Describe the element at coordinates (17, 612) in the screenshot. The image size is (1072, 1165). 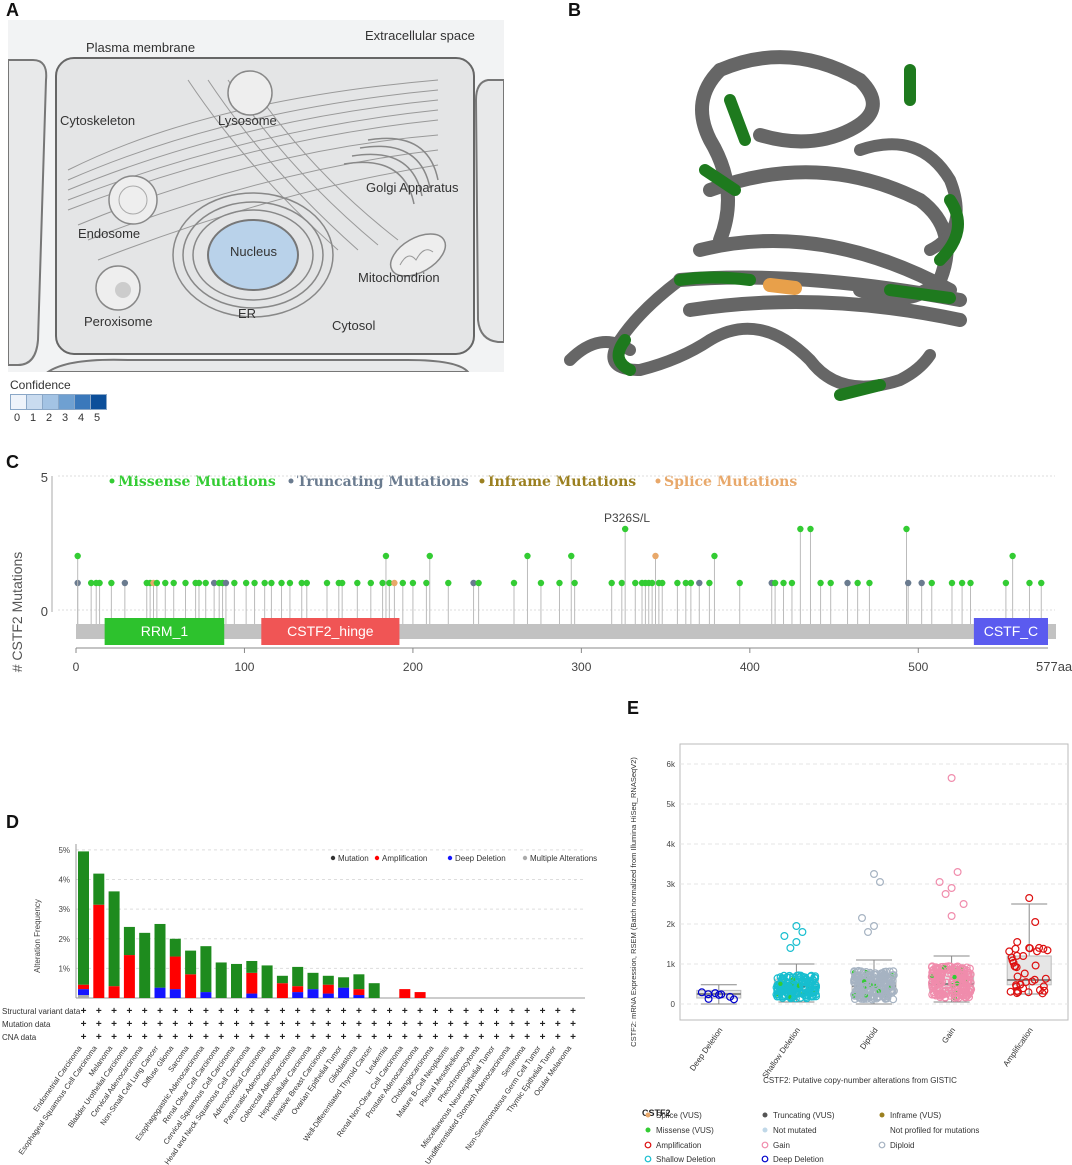
I see `lollipop-ylabel: # CSTF2 Mutations` at that location.